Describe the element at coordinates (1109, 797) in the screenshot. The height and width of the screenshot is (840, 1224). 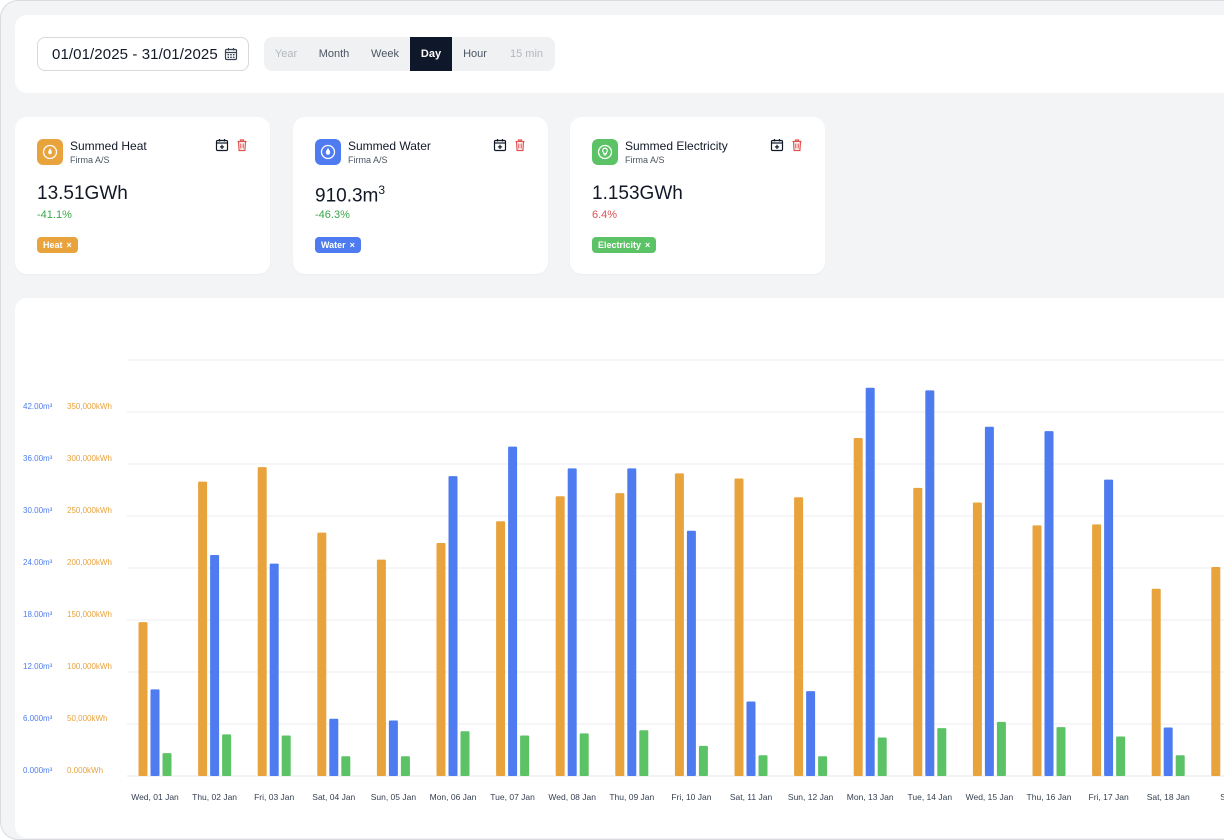
I see `x-axis-tick-label: Fri, 17 Jan` at that location.